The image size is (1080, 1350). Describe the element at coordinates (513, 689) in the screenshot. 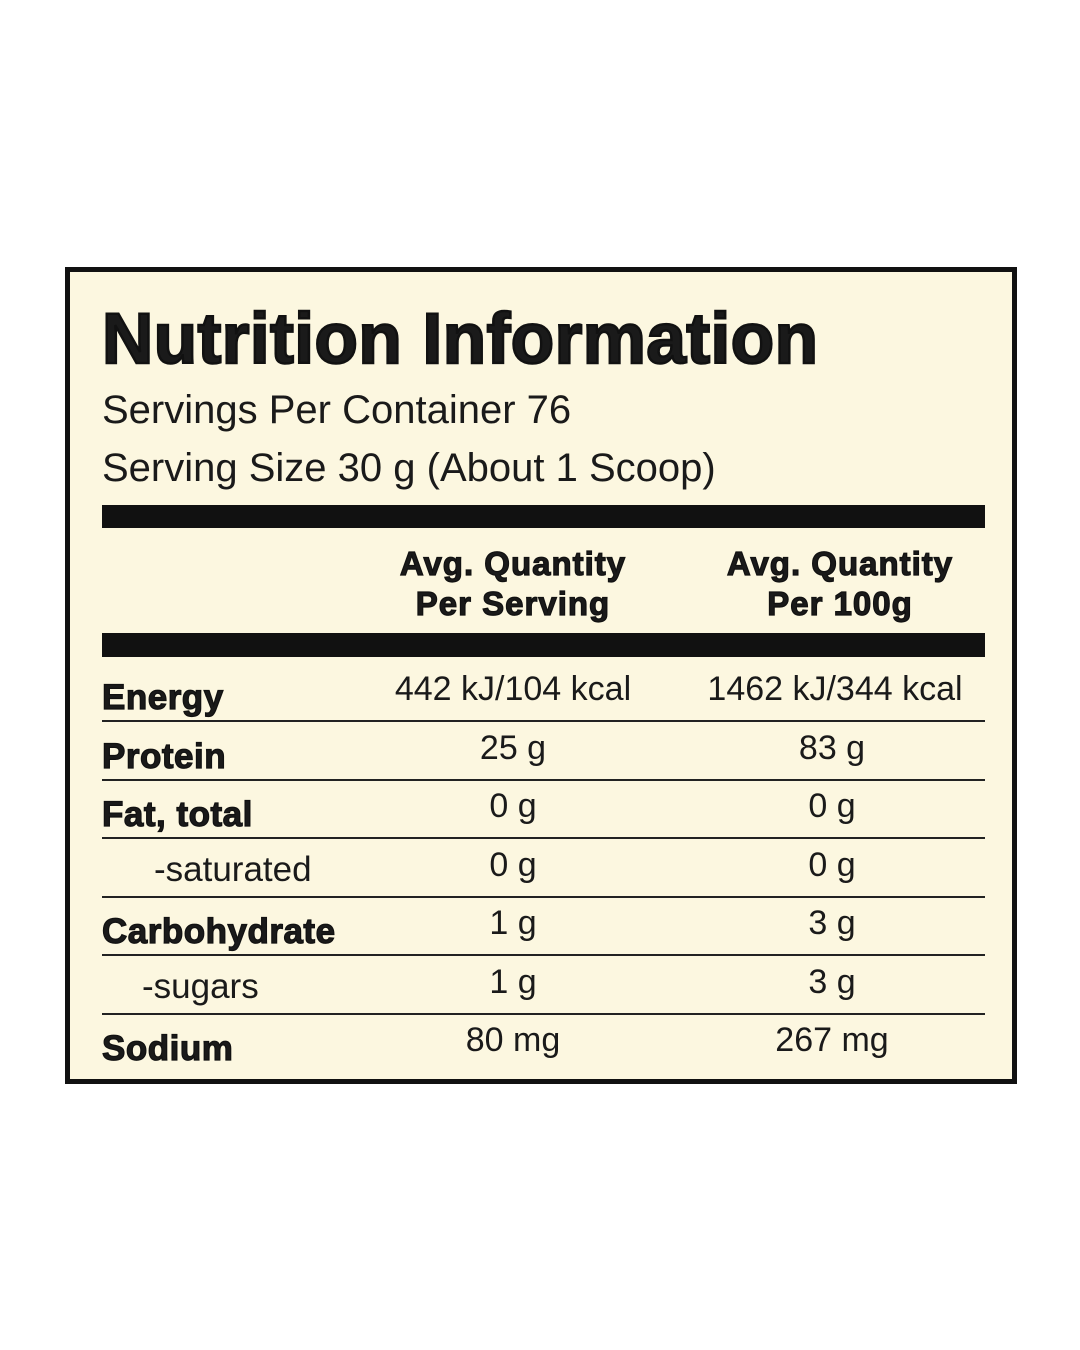

I see `value-per-serving: 442 kJ/104 kcal` at that location.